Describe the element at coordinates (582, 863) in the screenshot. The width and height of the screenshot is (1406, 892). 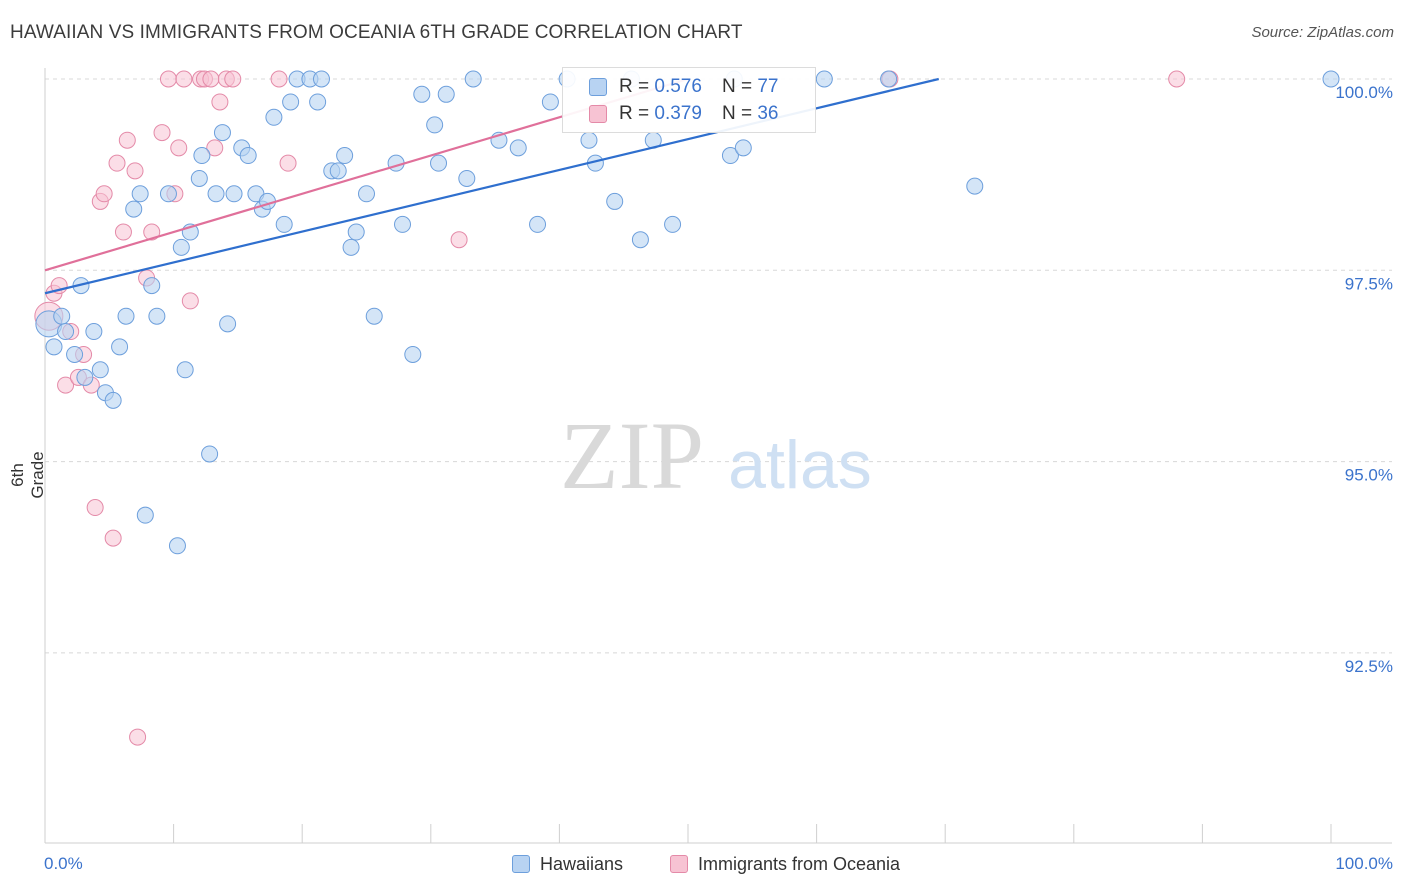
I see `legend-label-hawaiians: Hawaiians` at that location.